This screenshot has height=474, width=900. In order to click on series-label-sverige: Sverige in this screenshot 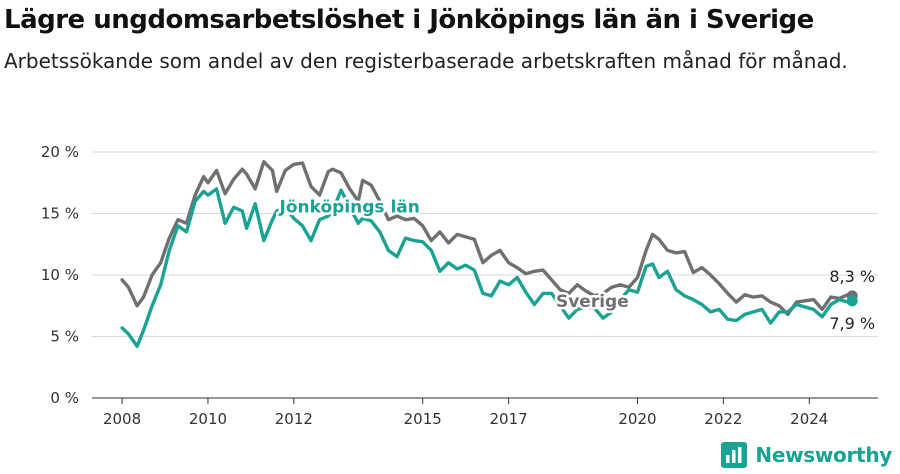, I will do `click(592, 302)`.